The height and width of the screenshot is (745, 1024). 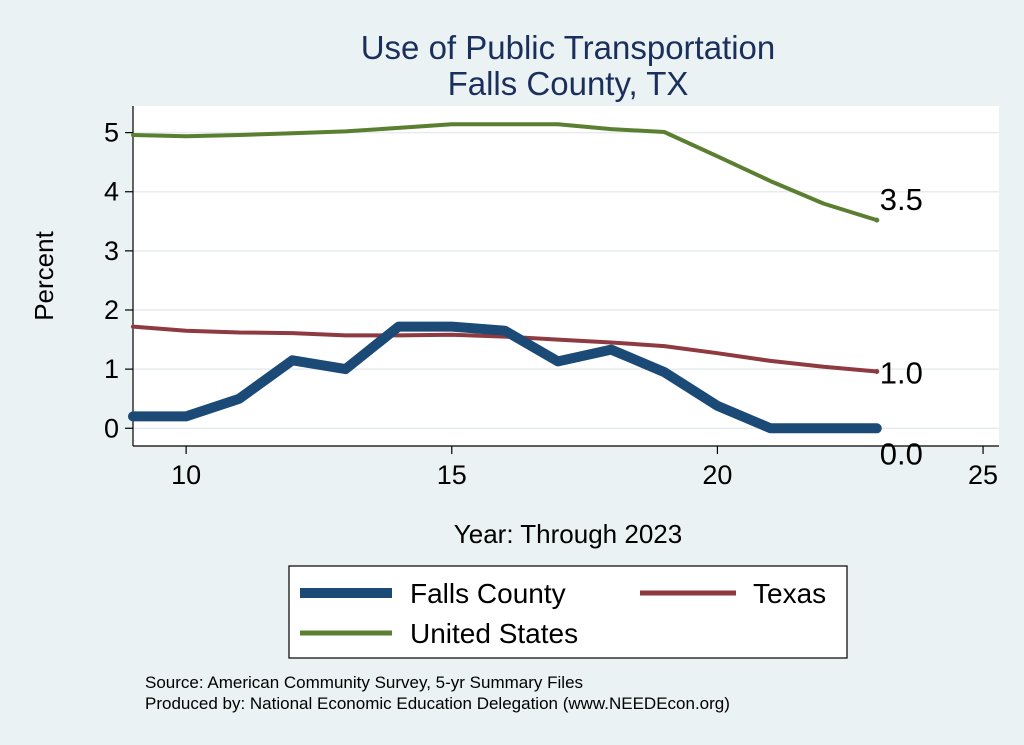 I want to click on y-tick-label: 1, so click(x=111, y=369).